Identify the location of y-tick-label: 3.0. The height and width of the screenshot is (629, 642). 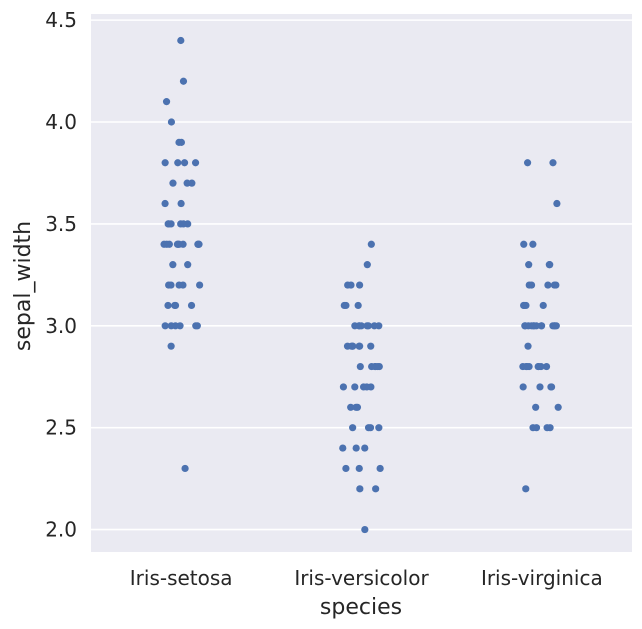
(61, 326).